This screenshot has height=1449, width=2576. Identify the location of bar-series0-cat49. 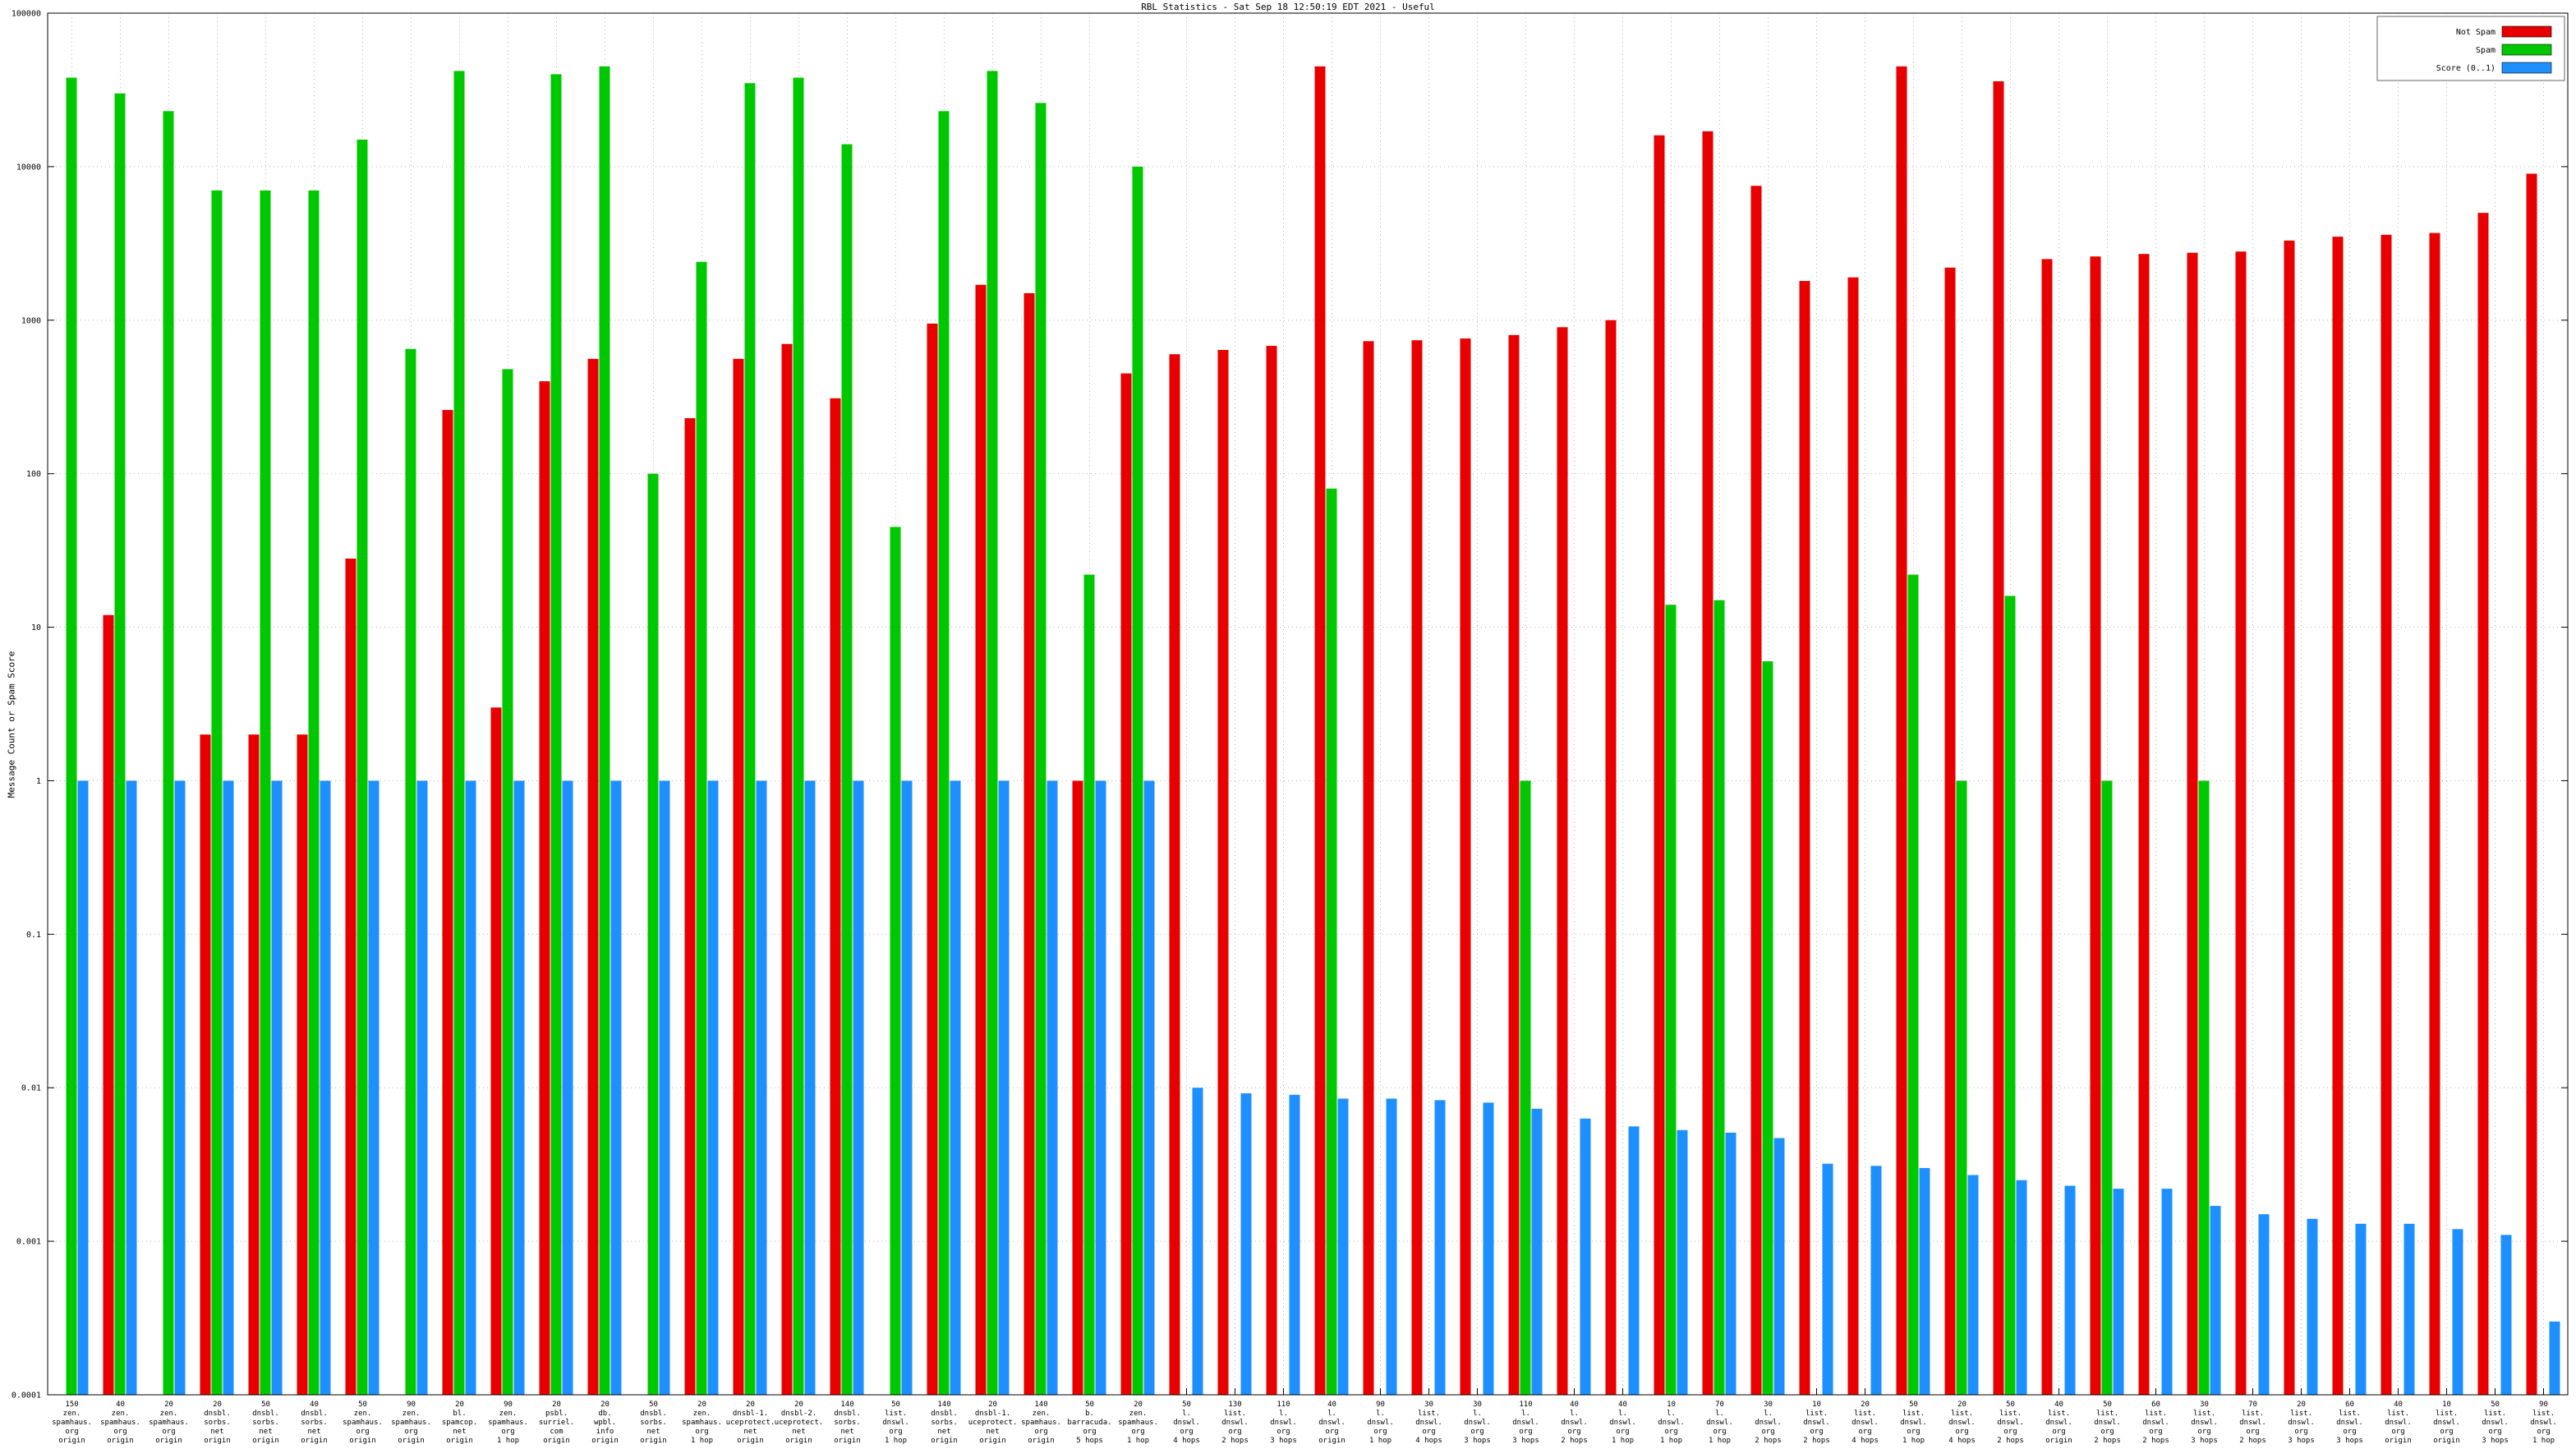
(2434, 814).